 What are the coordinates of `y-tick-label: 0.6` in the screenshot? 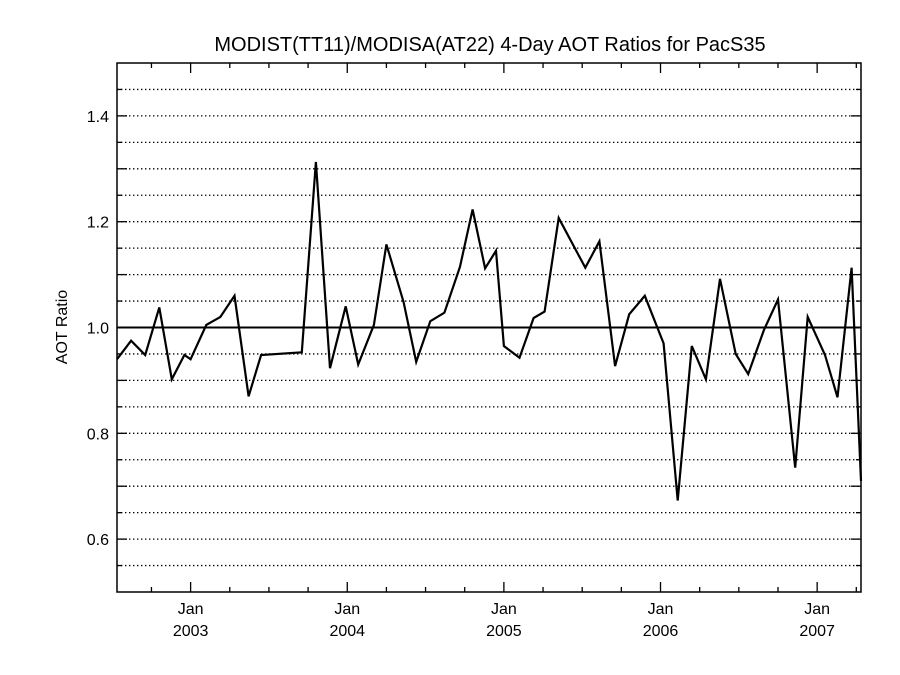 It's located at (98, 540).